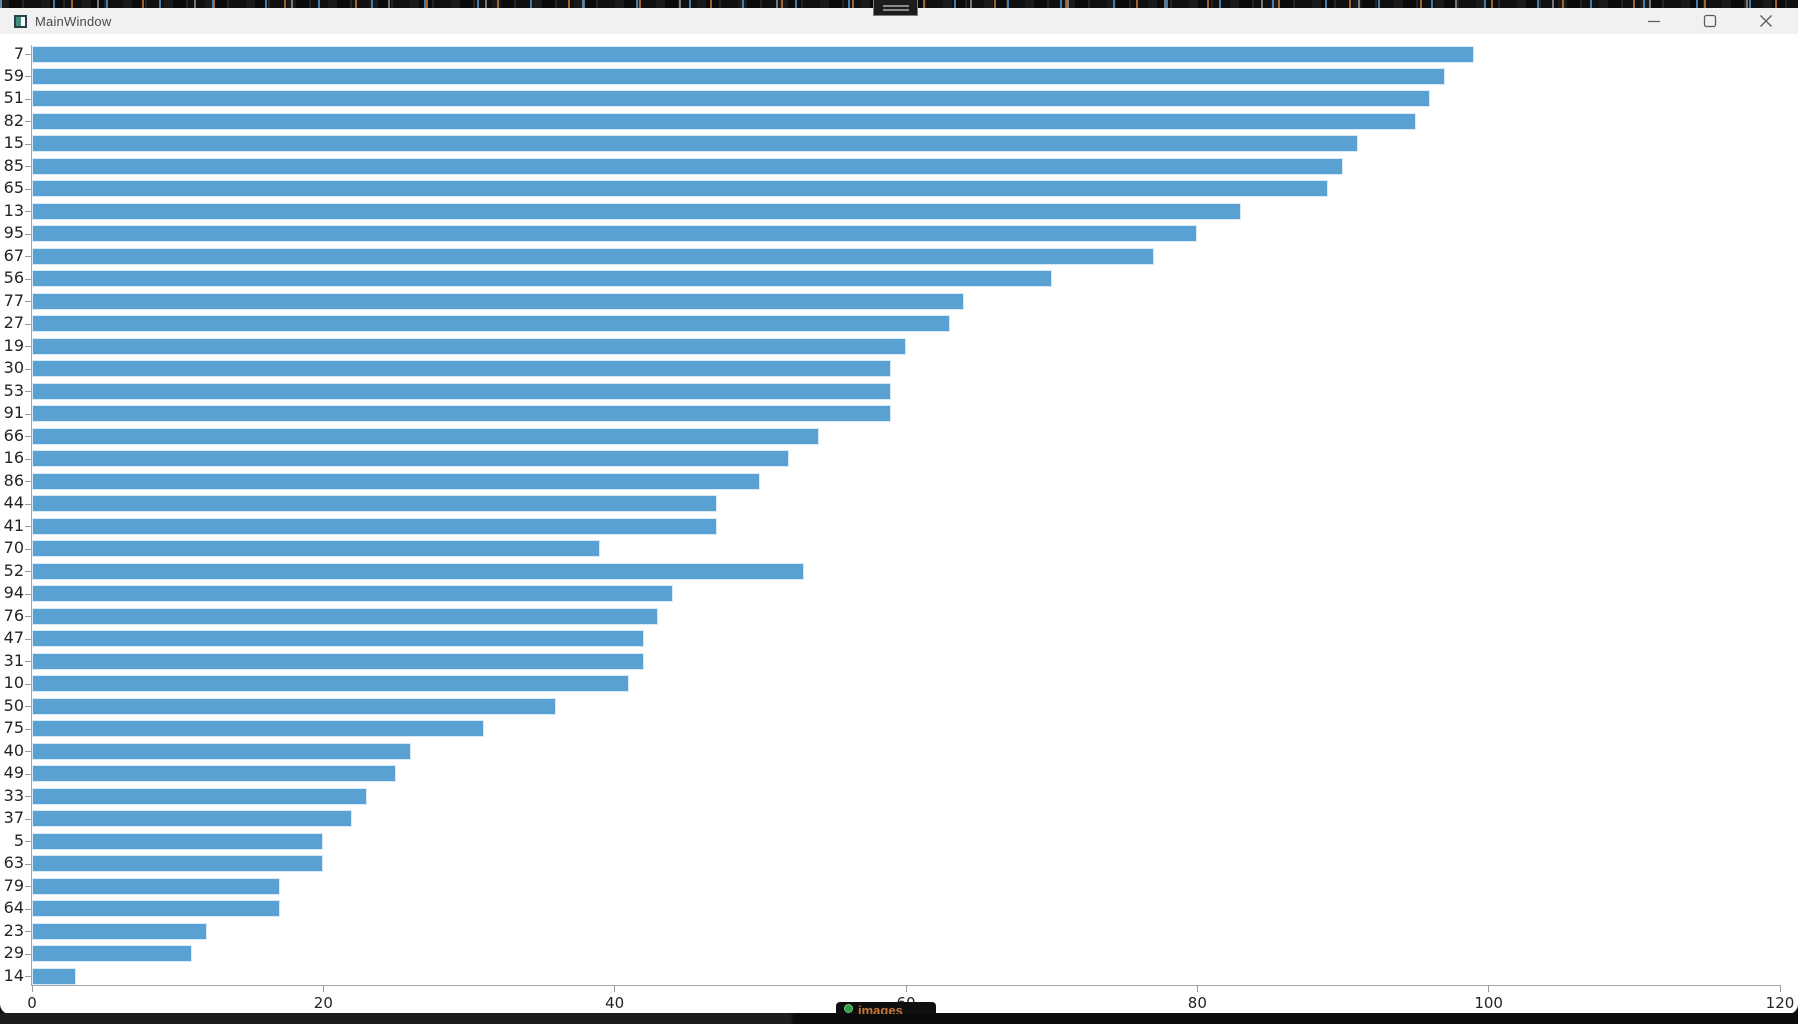  I want to click on y-tick-label: 10, so click(13, 683).